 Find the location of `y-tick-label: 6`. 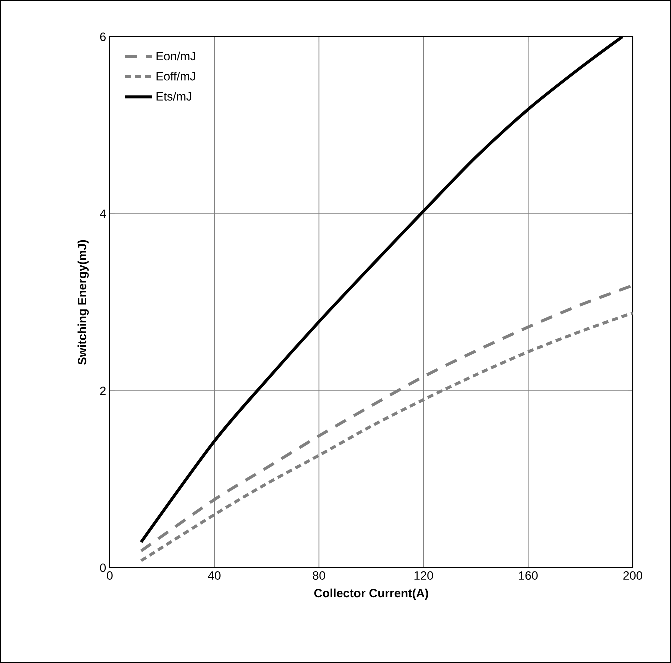

y-tick-label: 6 is located at coordinates (103, 37).